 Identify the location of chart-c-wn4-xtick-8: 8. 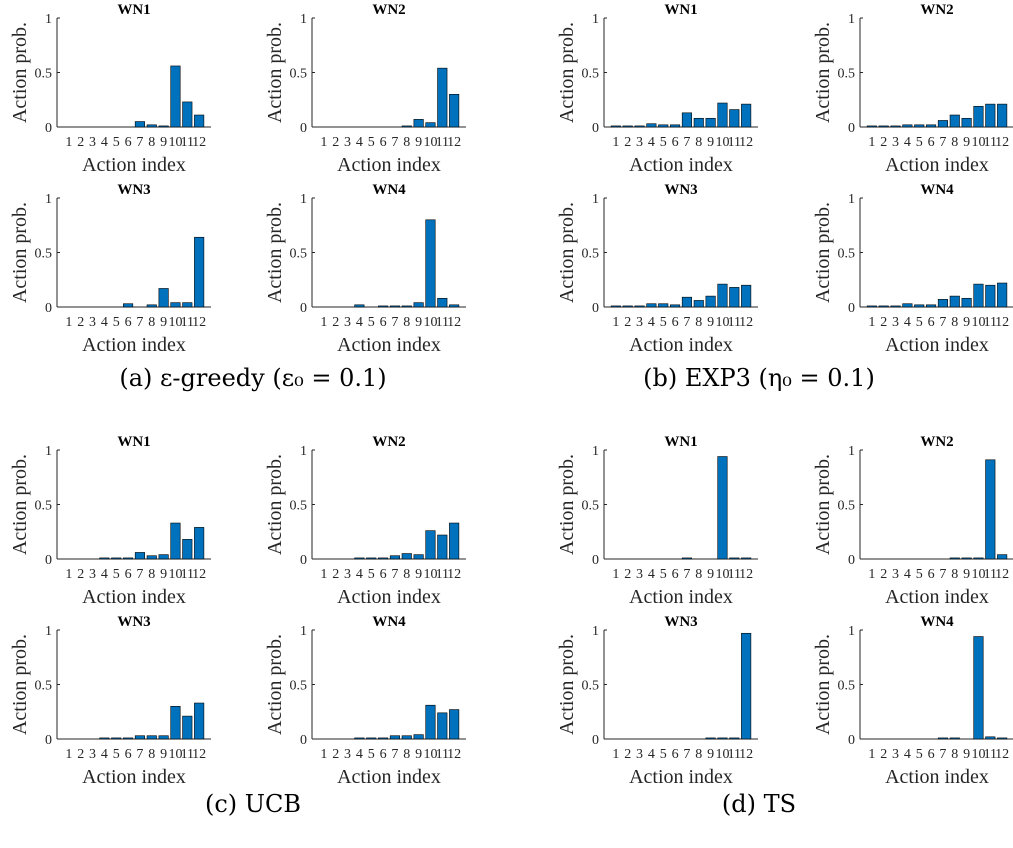
(406, 754).